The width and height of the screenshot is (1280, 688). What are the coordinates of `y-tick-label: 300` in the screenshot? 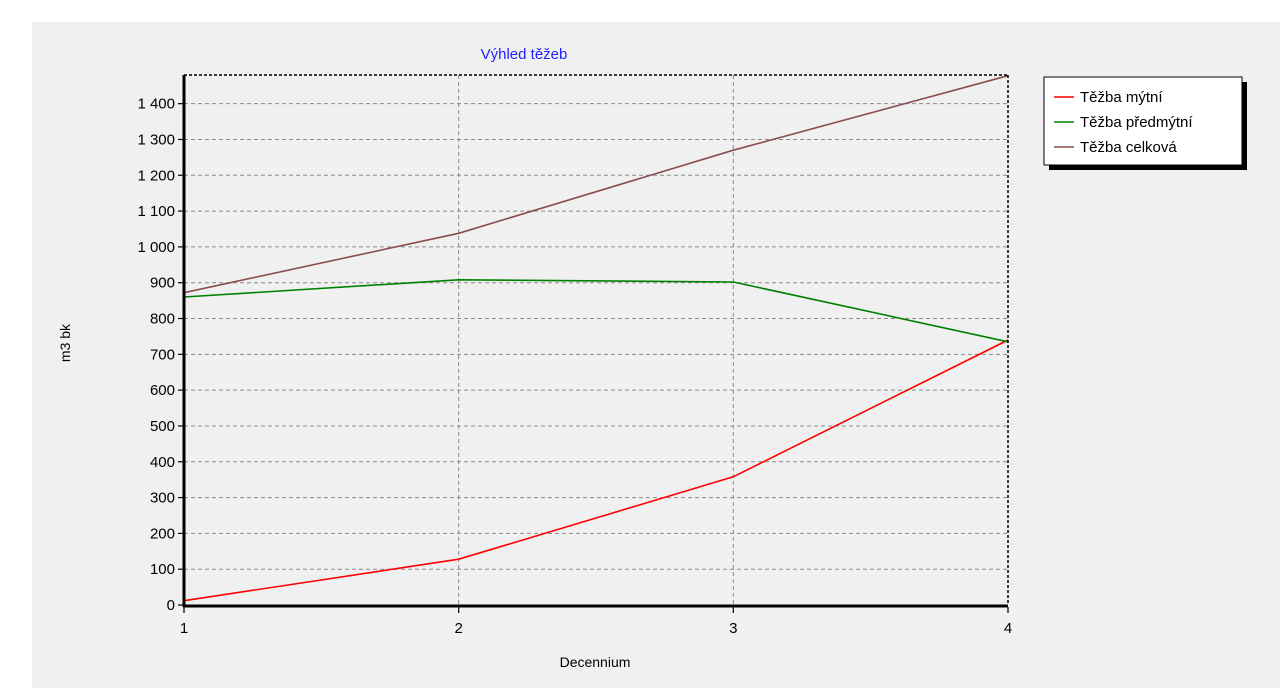 It's located at (162, 498).